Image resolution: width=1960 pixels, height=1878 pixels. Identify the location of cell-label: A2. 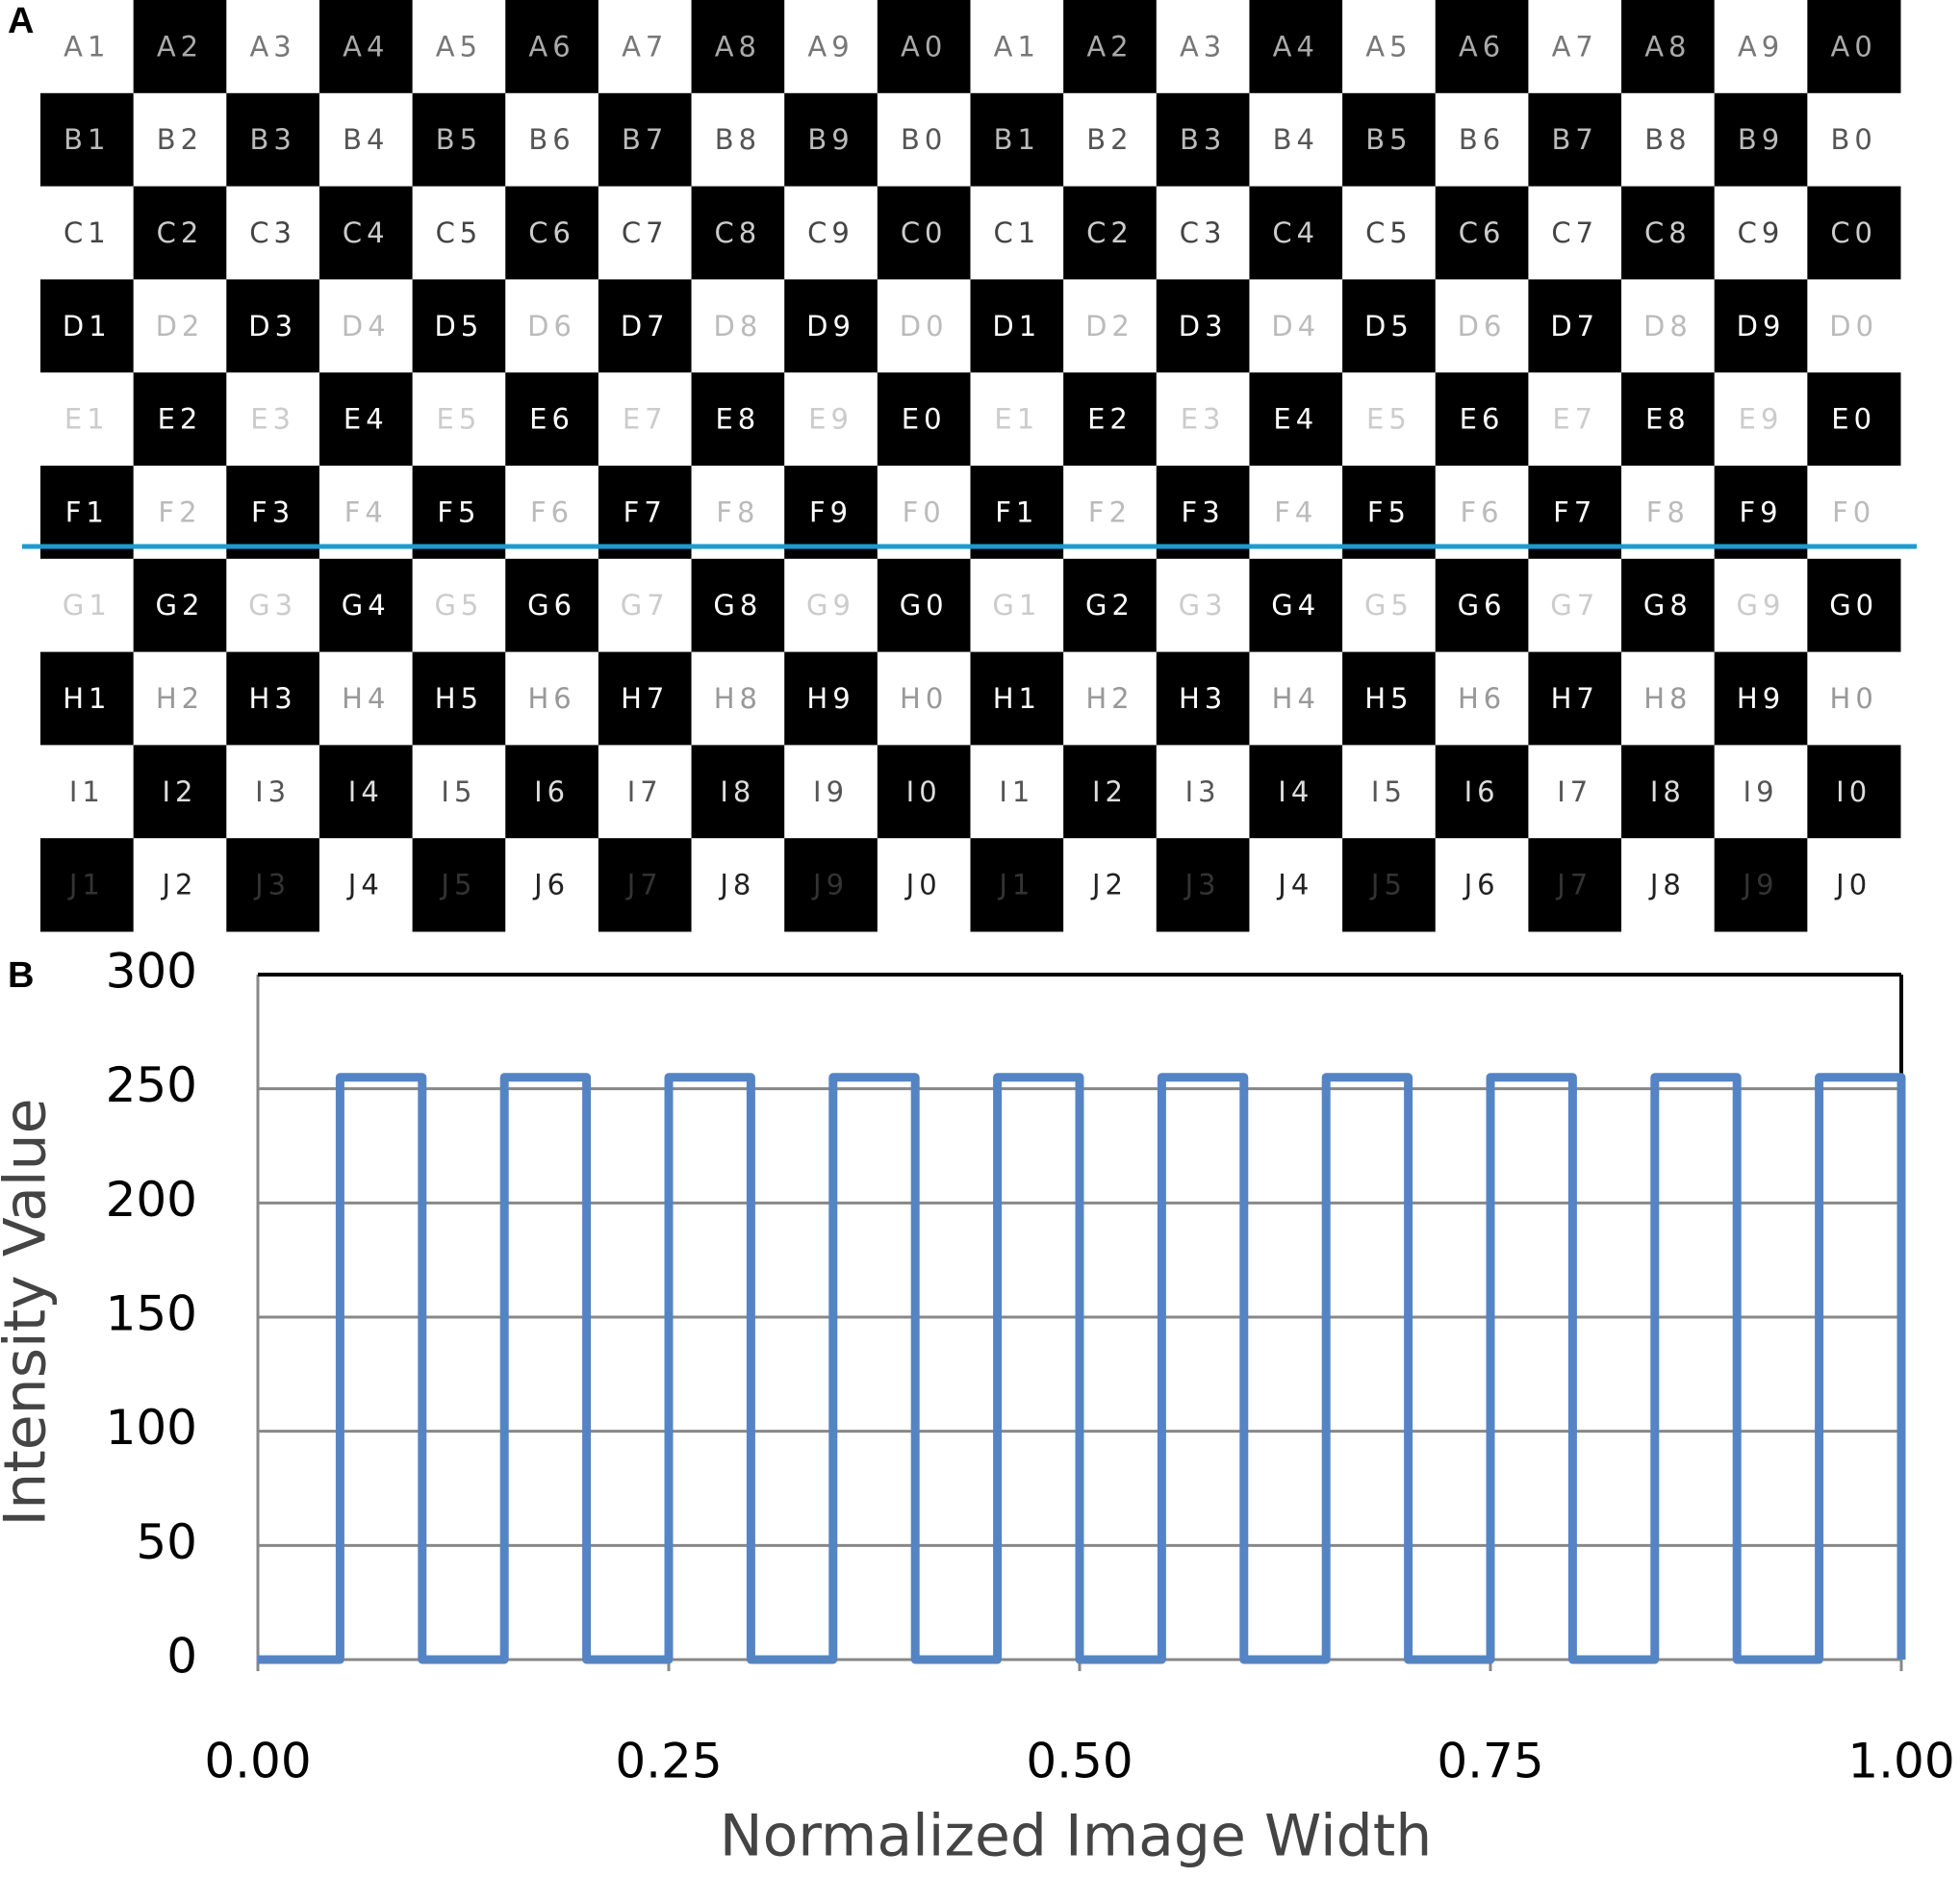
(1110, 47).